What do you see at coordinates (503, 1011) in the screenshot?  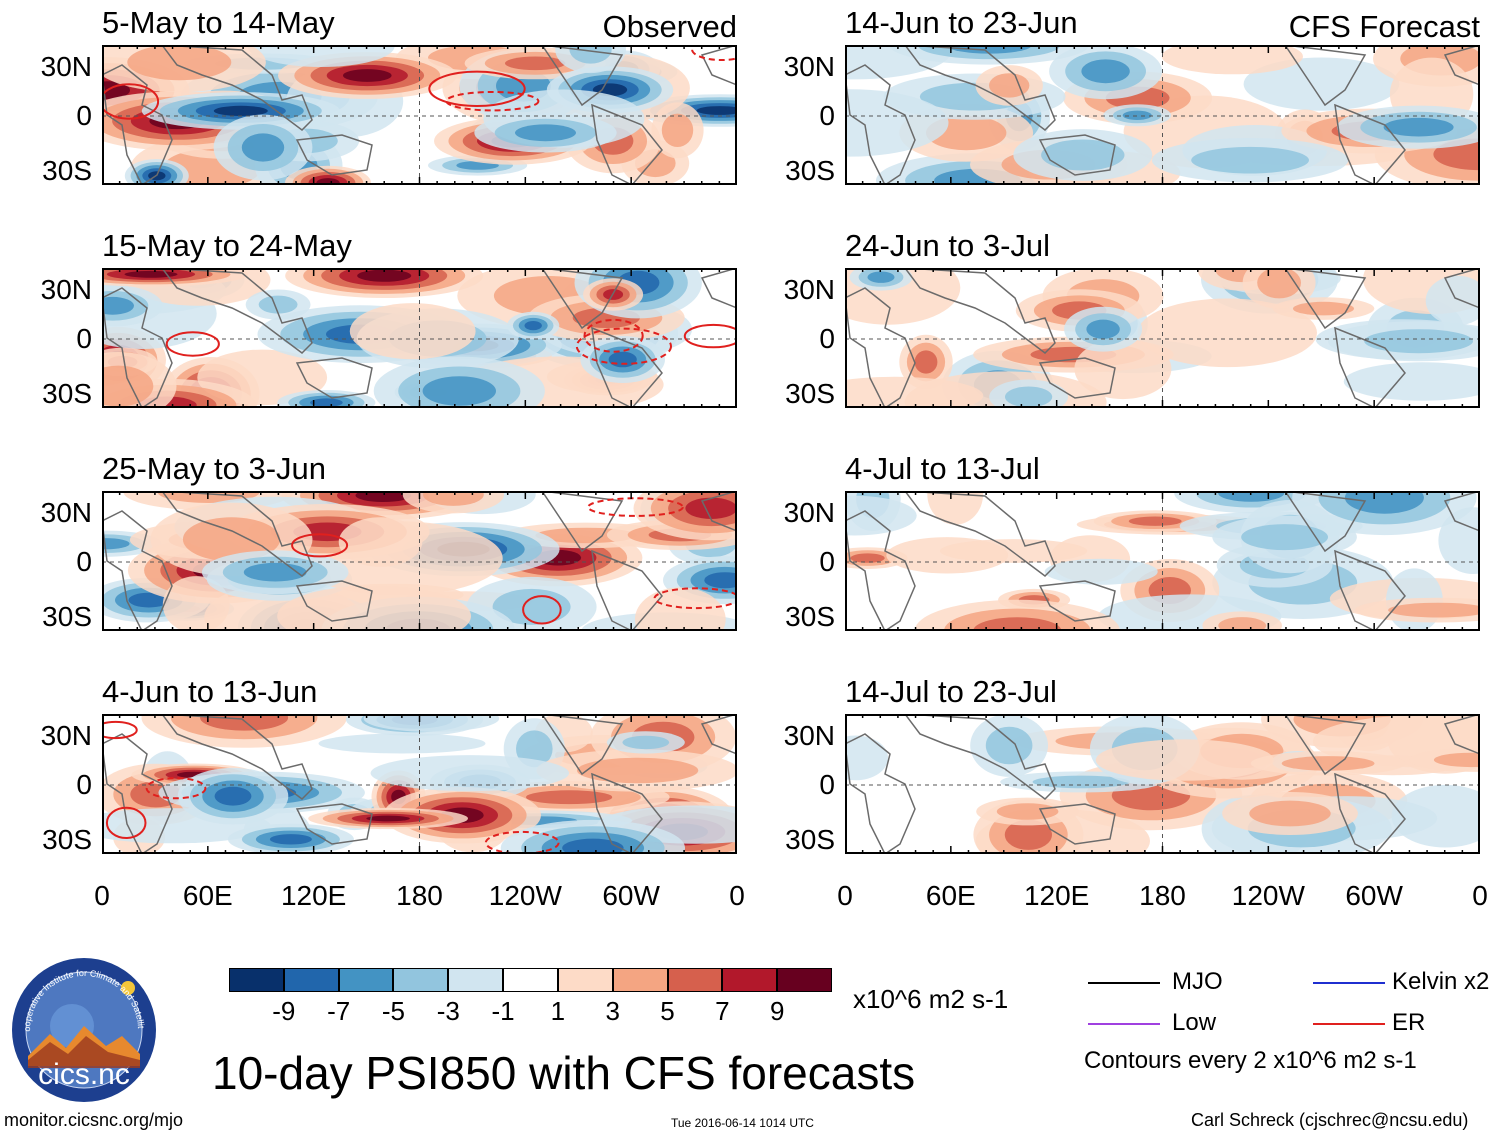 I see `colorbar-tick-label: -1` at bounding box center [503, 1011].